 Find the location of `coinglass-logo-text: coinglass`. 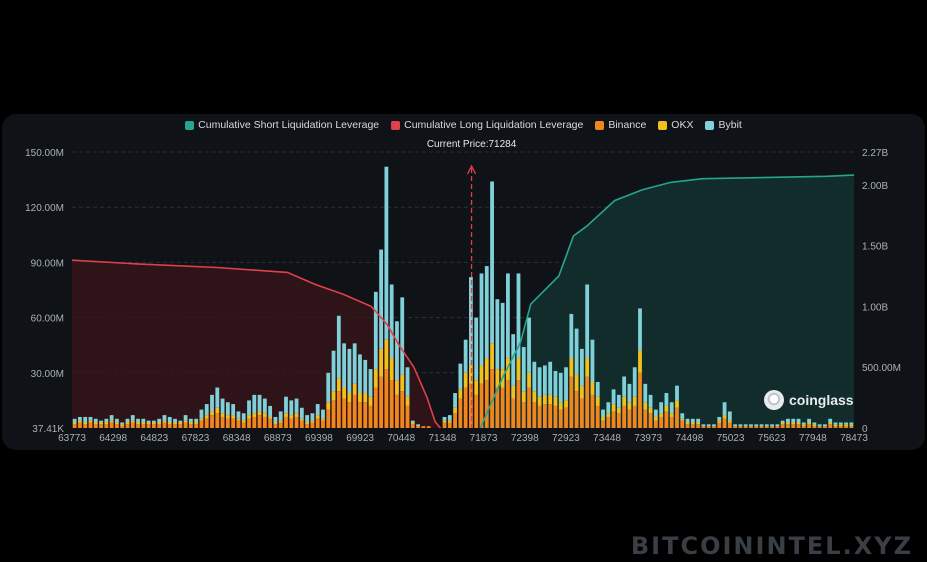

coinglass-logo-text: coinglass is located at coordinates (821, 400).